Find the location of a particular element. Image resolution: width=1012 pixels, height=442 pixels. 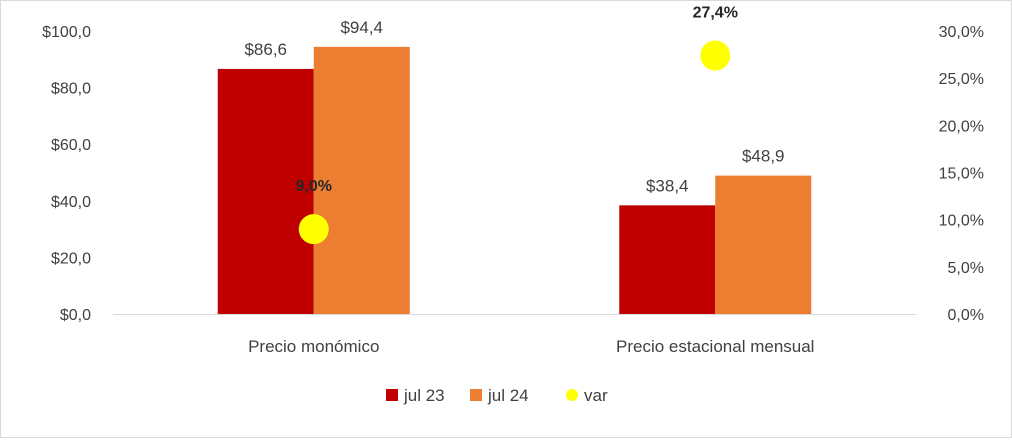

left-axis-tick-label: $40,0 is located at coordinates (71, 202).